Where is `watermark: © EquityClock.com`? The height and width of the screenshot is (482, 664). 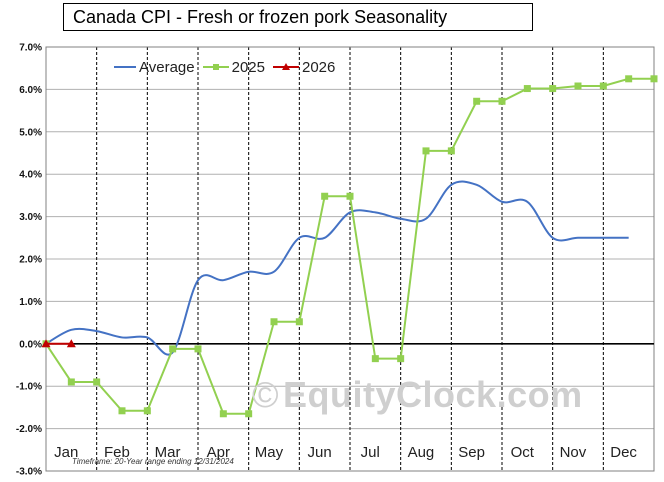
watermark: © EquityClock.com is located at coordinates (417, 395).